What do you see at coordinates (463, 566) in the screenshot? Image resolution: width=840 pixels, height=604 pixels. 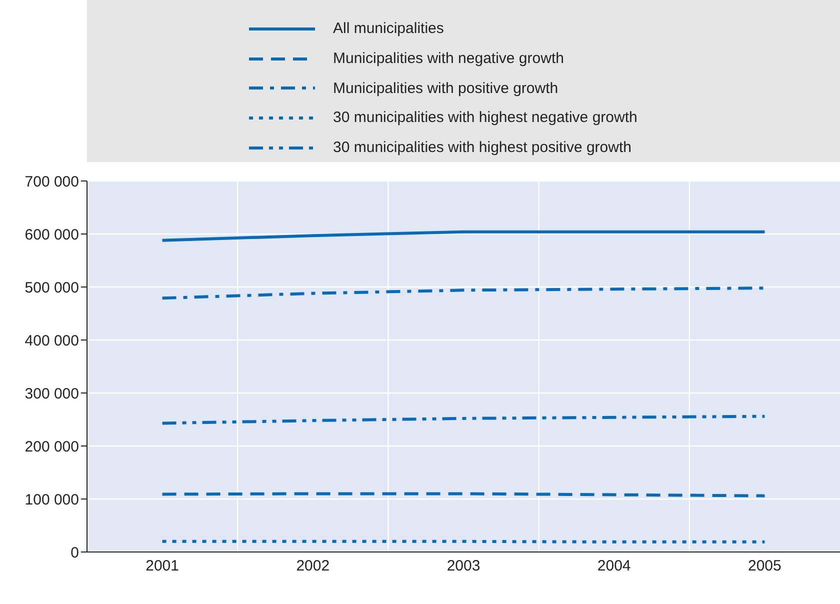 I see `x-tick-label: 2003` at bounding box center [463, 566].